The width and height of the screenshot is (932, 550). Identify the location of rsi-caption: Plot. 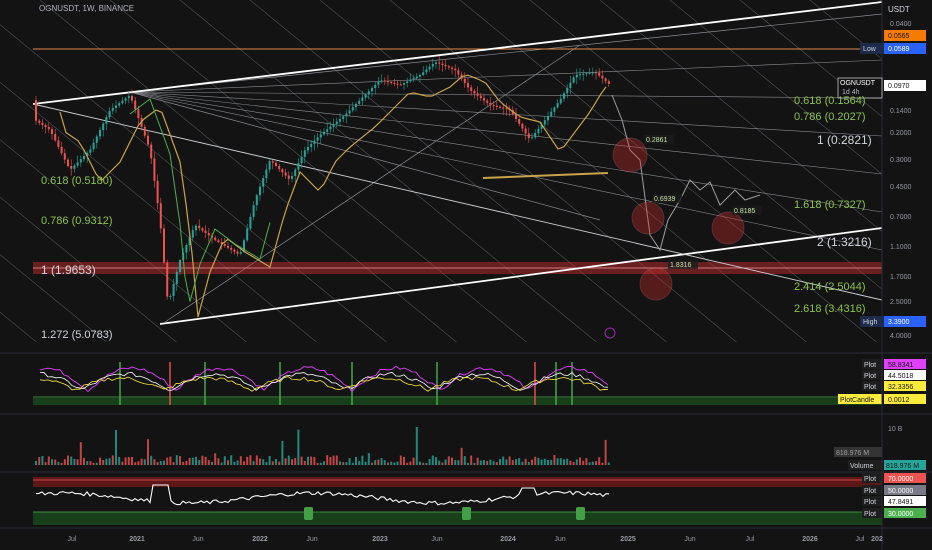
(870, 502).